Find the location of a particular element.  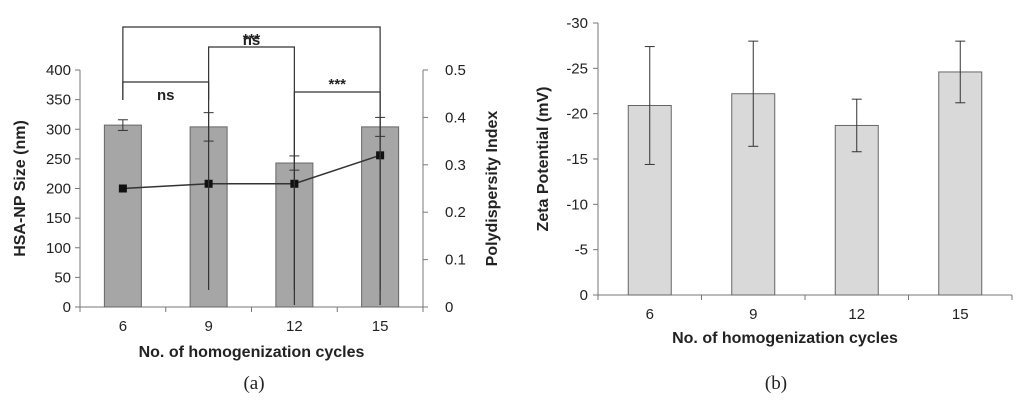

y2-tick-label: 0.3 is located at coordinates (455, 165).